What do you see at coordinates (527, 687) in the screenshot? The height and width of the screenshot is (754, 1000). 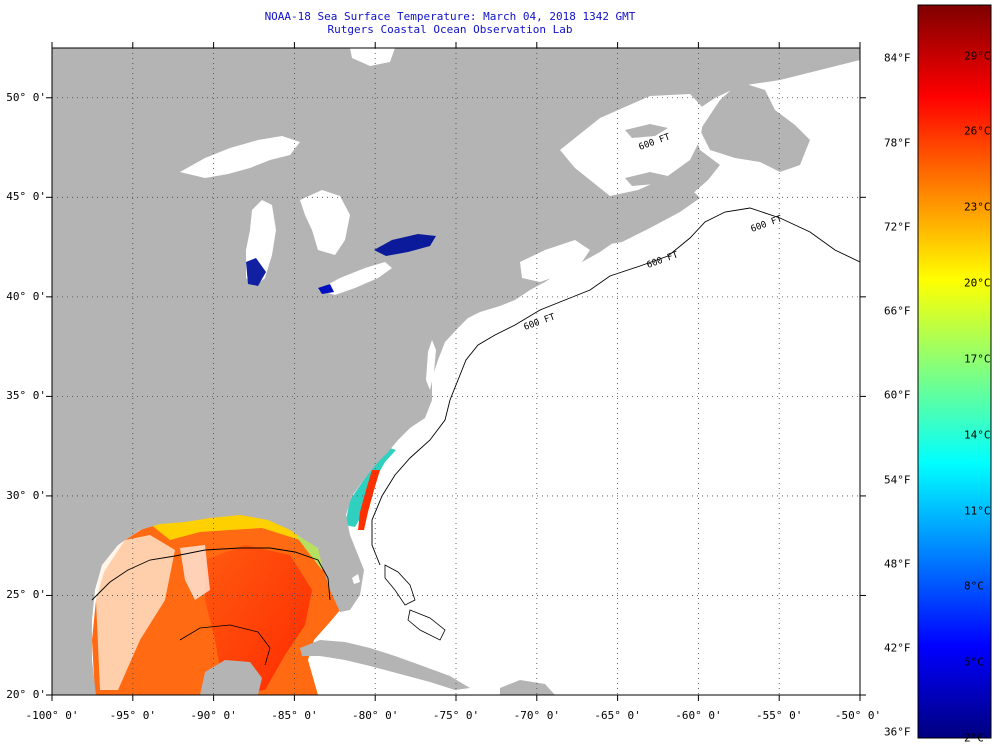 I see `land-hispaniola` at bounding box center [527, 687].